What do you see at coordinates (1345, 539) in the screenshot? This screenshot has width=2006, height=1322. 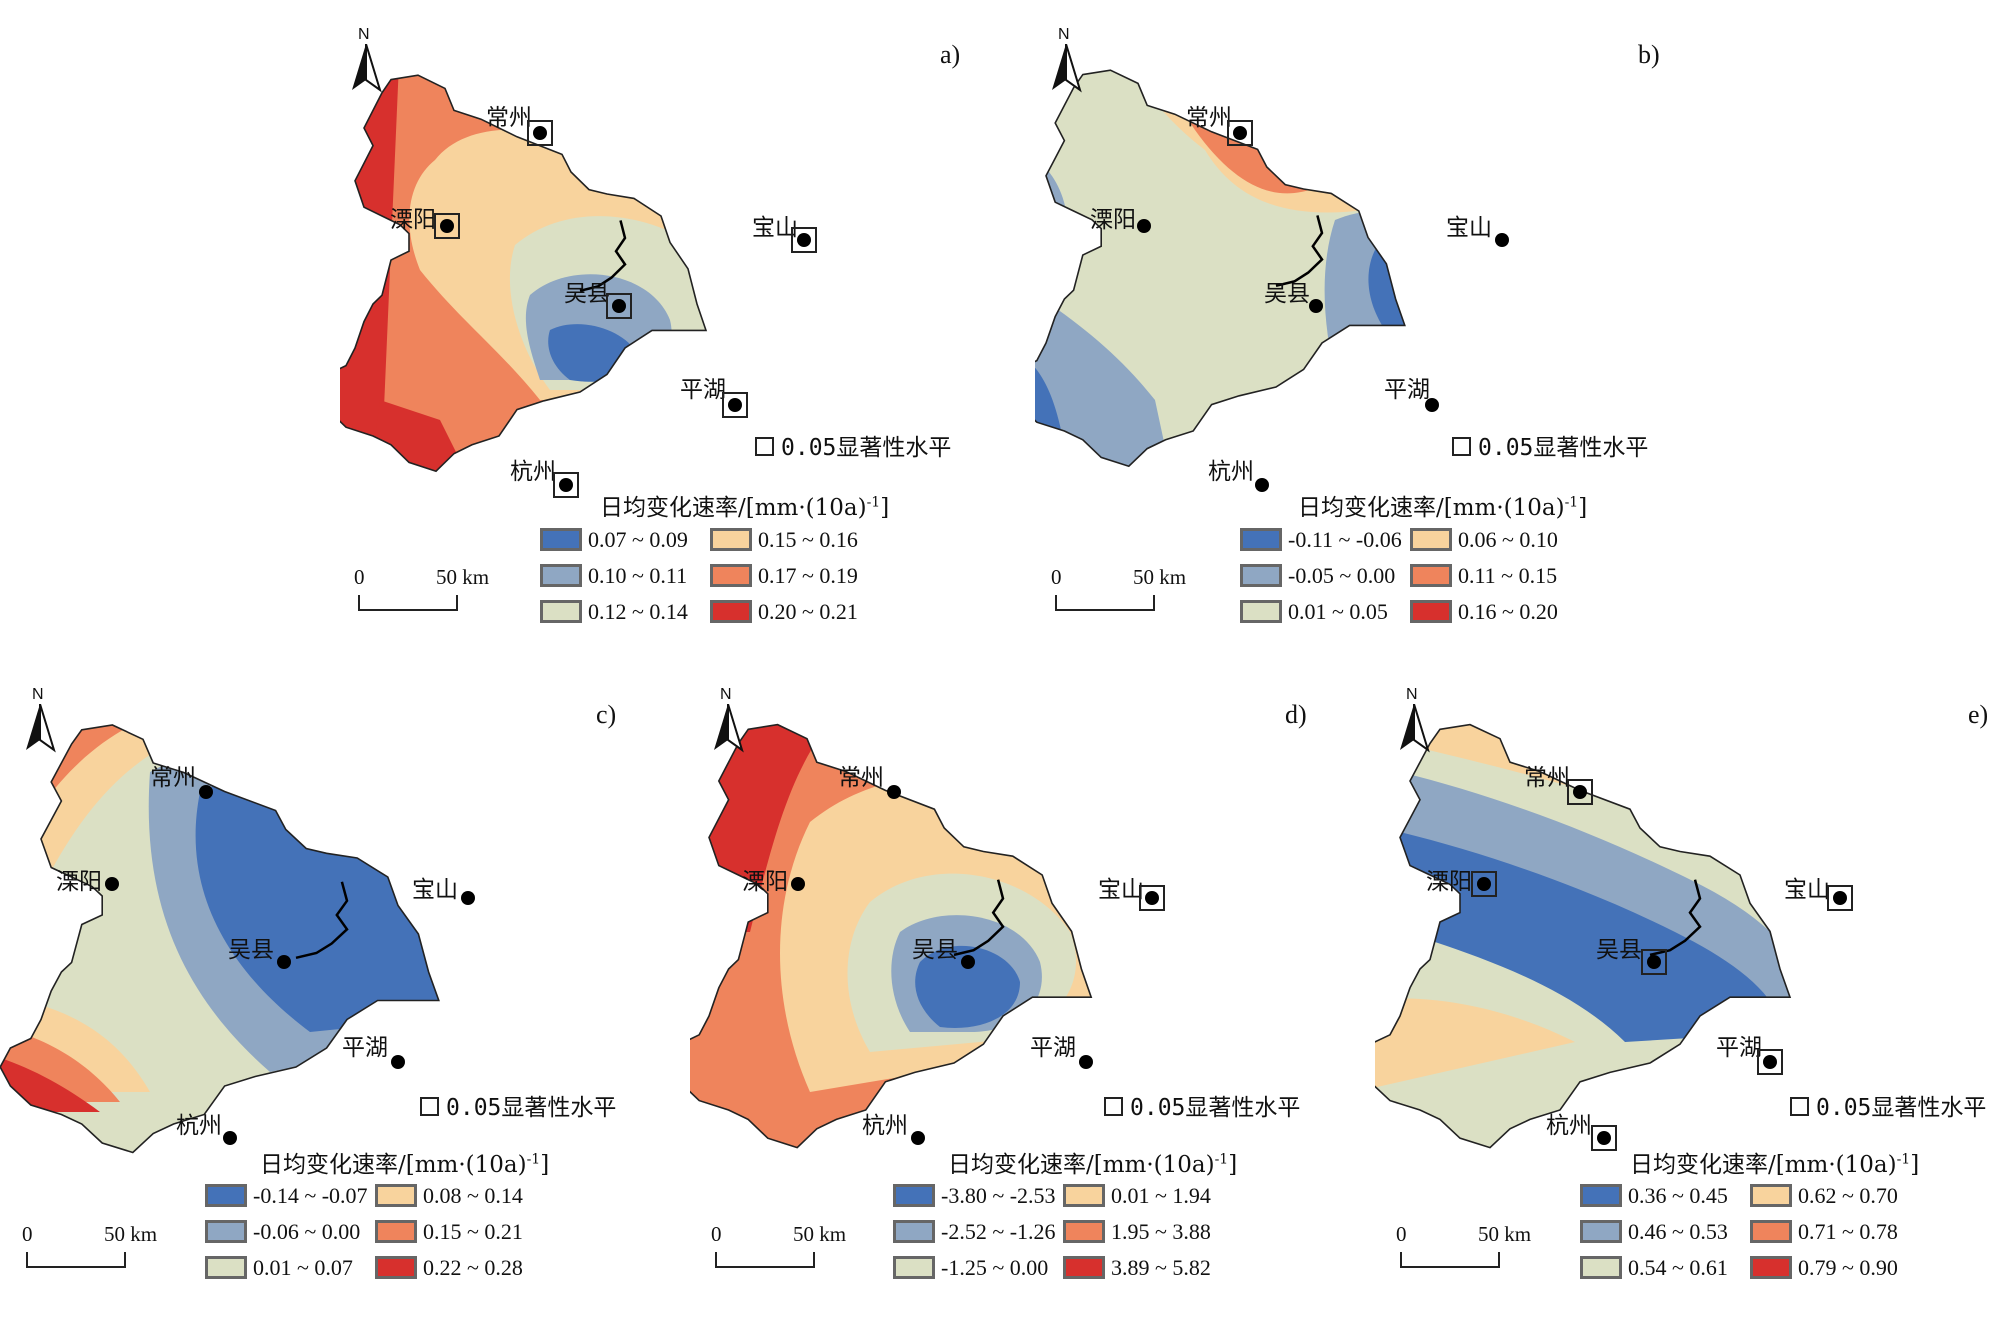 I see `legend-range: -0.11 ~ -0.06` at bounding box center [1345, 539].